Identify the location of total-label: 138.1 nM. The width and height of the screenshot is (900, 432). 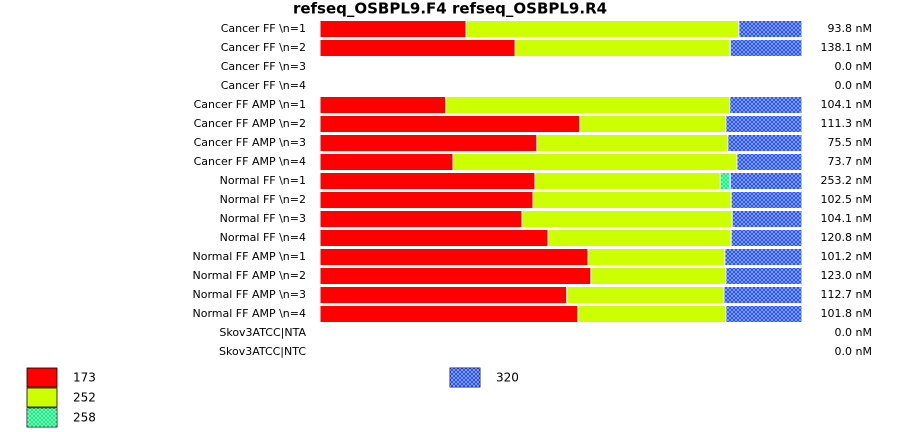
(846, 47).